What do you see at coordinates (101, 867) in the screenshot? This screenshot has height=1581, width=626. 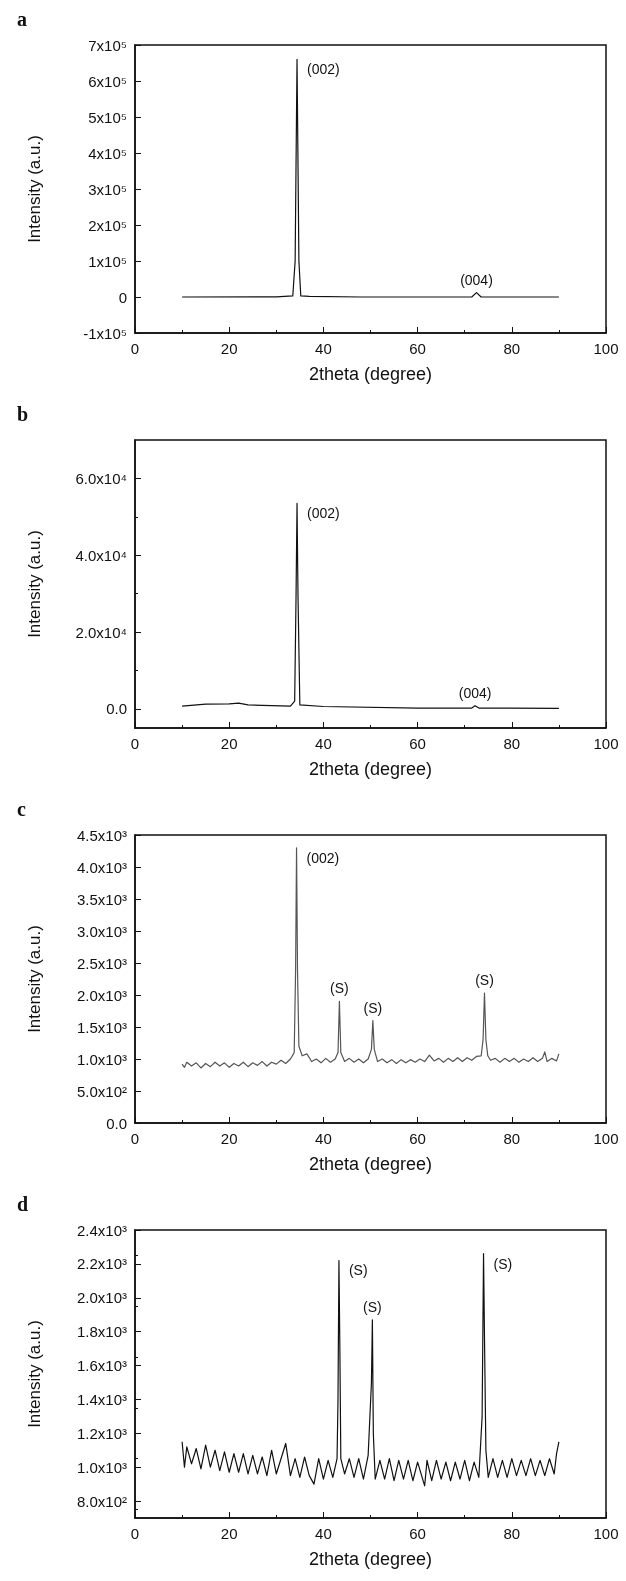 I see `y-tick-label: 4.0x10³` at bounding box center [101, 867].